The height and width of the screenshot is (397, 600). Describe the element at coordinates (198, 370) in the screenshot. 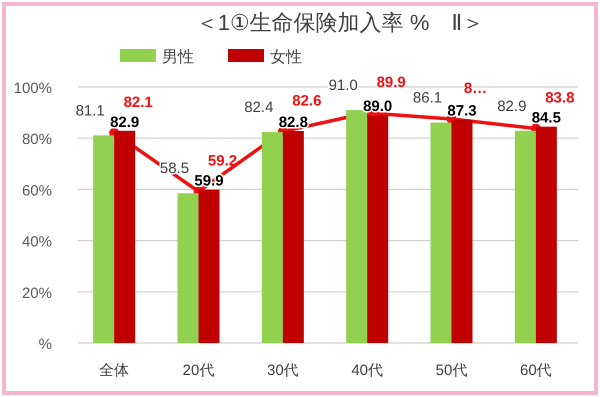

I see `x-tick-label: 20代` at that location.